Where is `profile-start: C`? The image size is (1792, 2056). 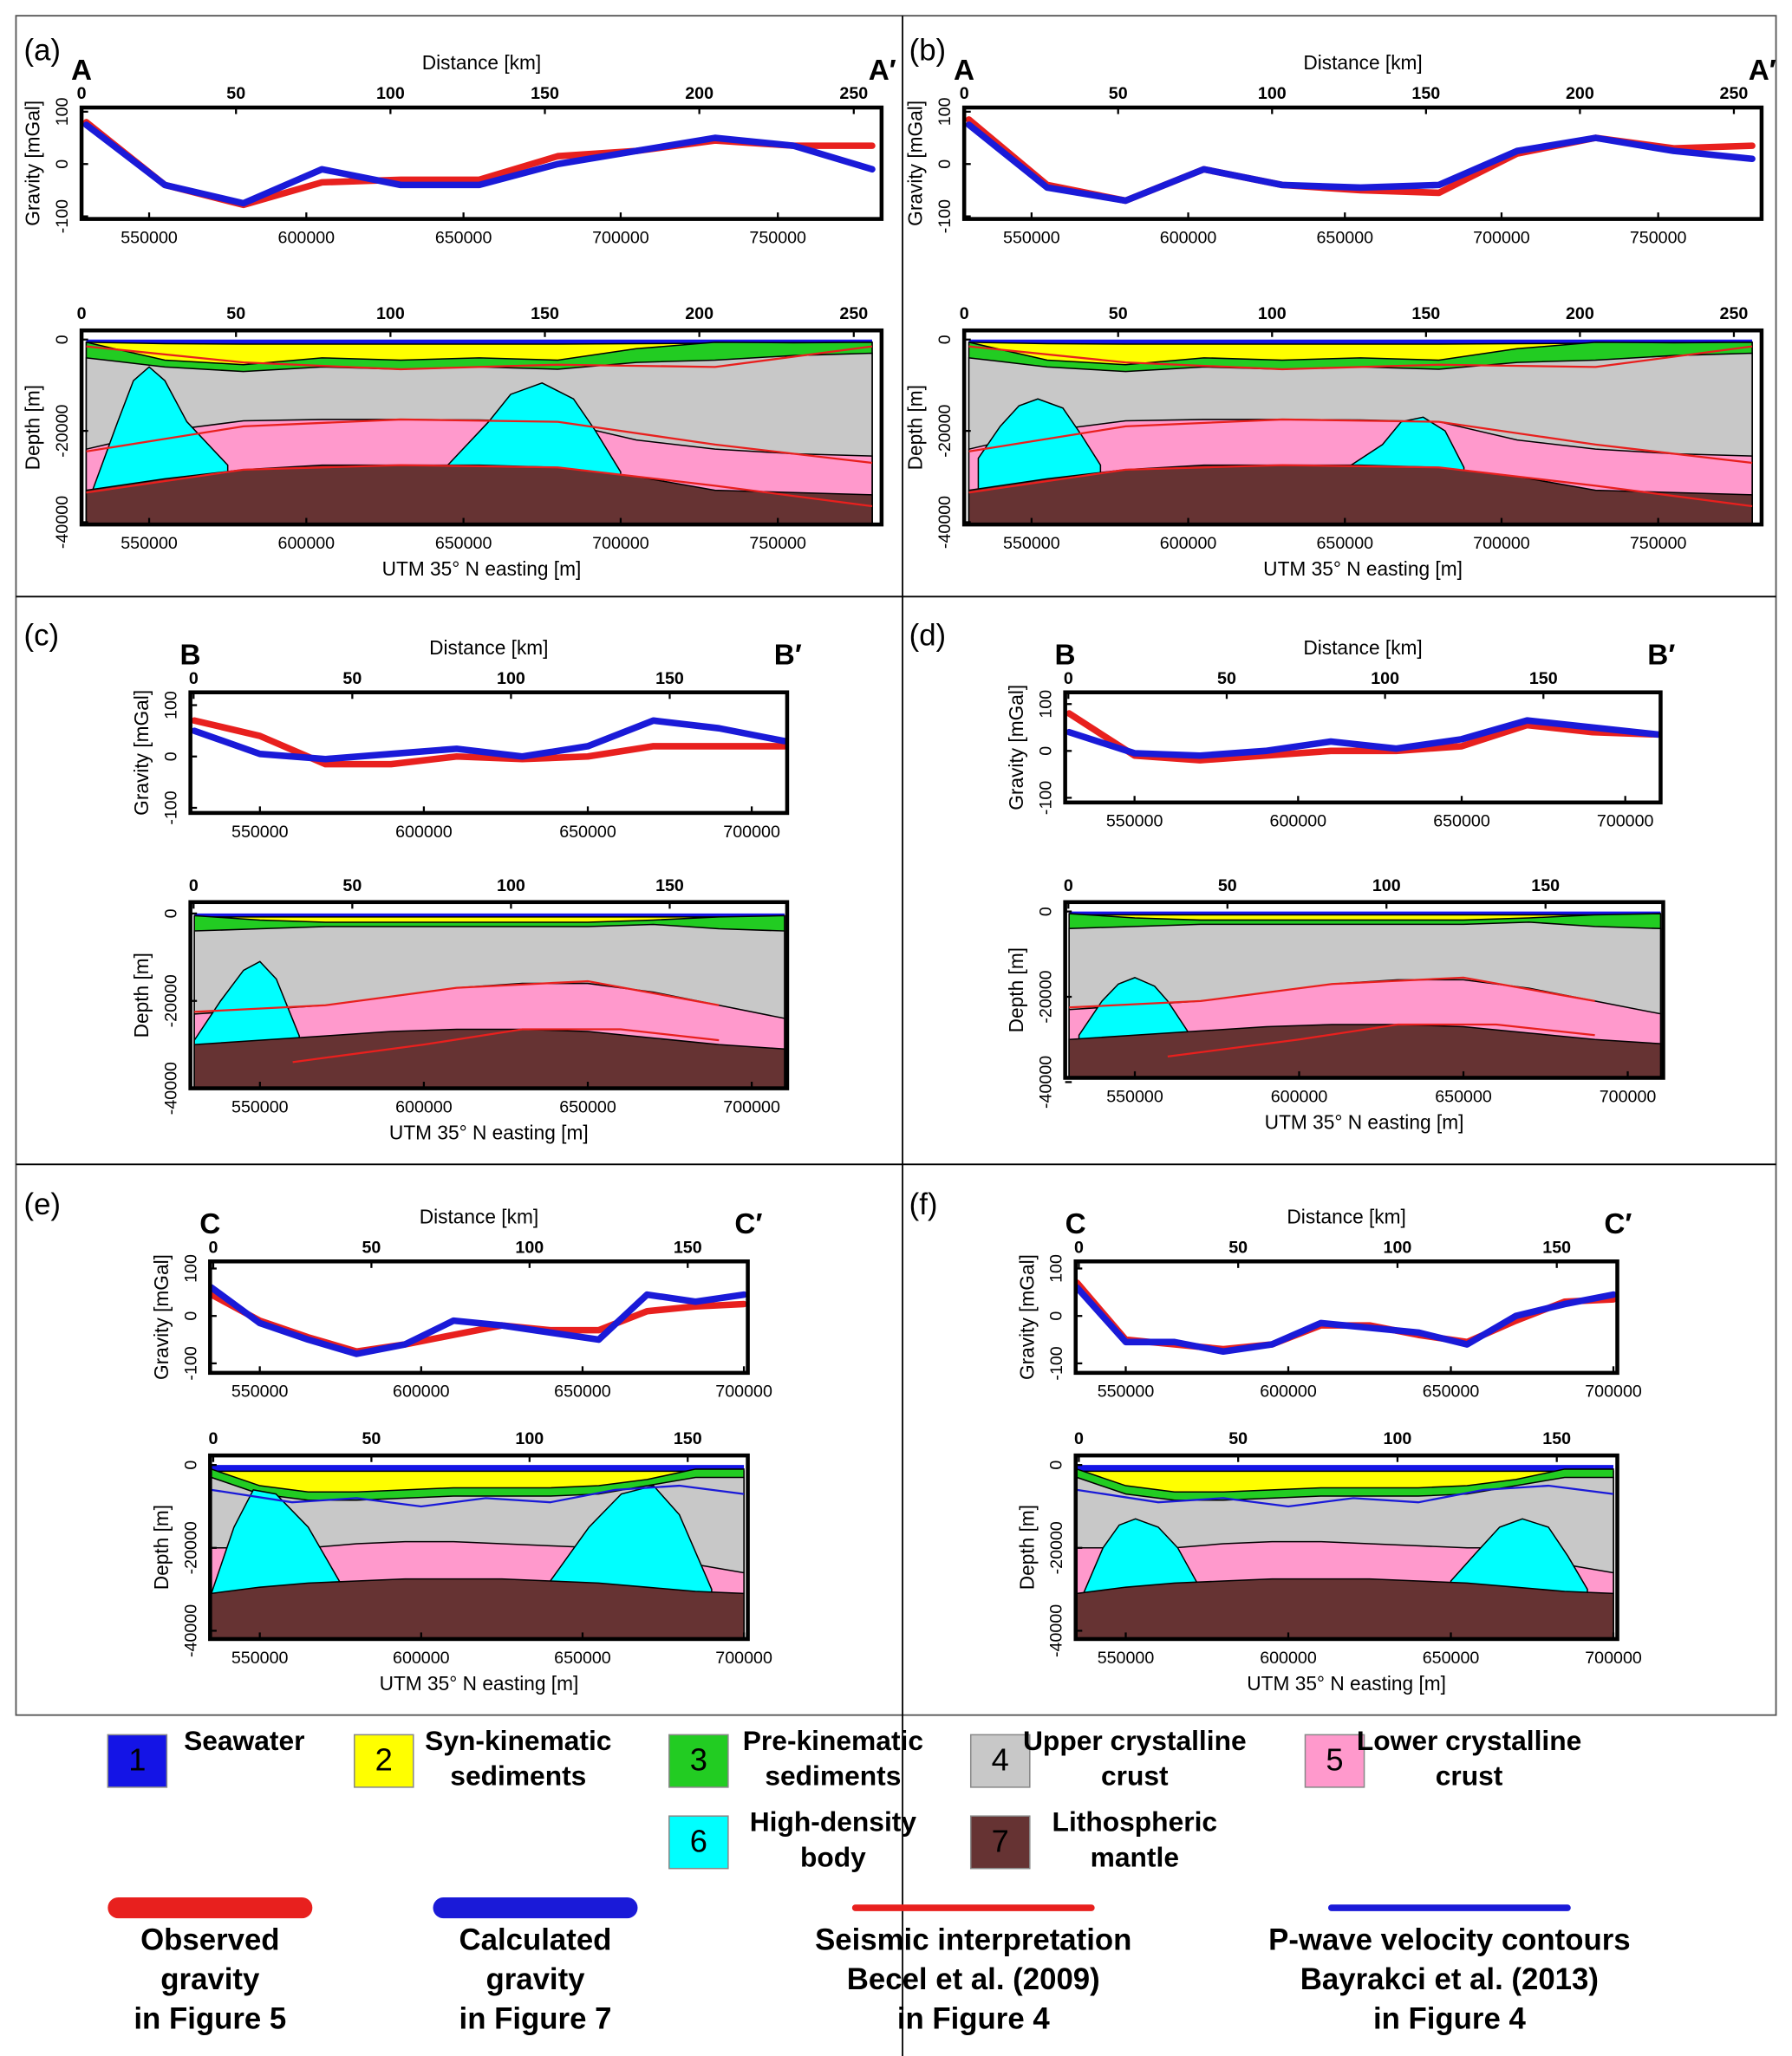
profile-start: C is located at coordinates (209, 1224).